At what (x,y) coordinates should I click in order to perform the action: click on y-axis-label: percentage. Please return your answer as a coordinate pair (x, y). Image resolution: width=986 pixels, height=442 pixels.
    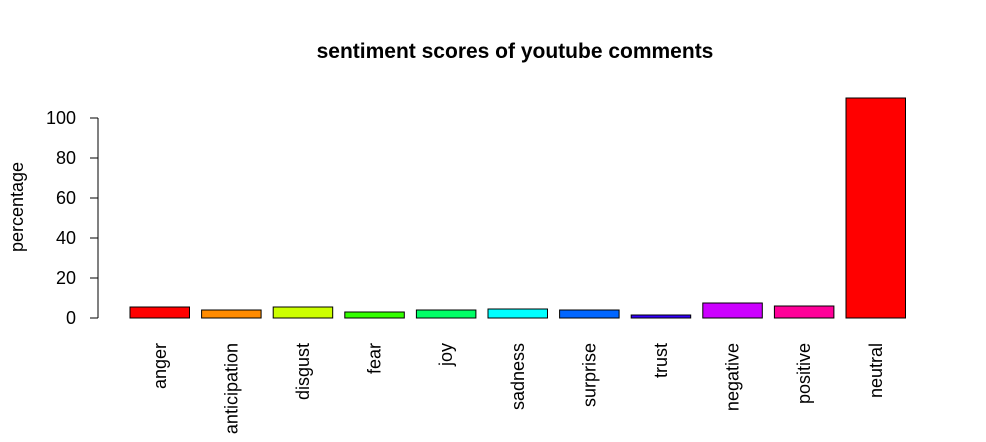
    Looking at the image, I should click on (17, 207).